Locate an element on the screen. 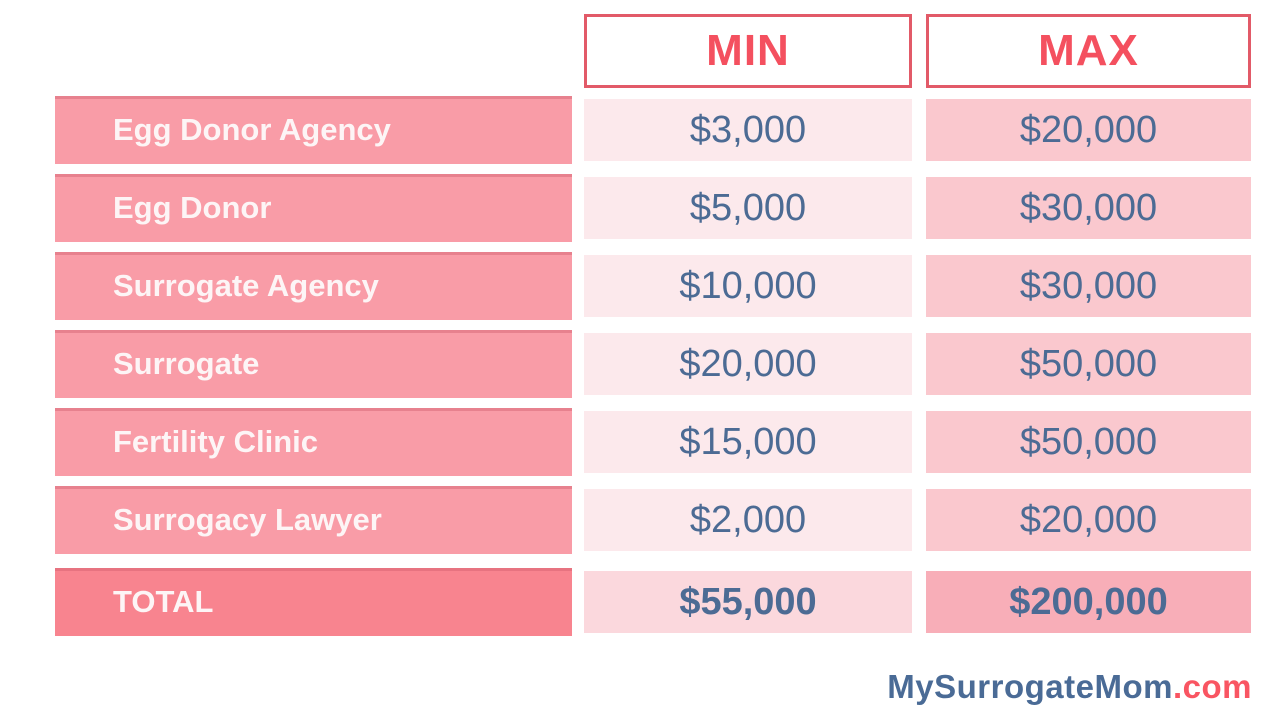 The height and width of the screenshot is (720, 1280). site-logo: MySurrogateMom.com is located at coordinates (1069, 687).